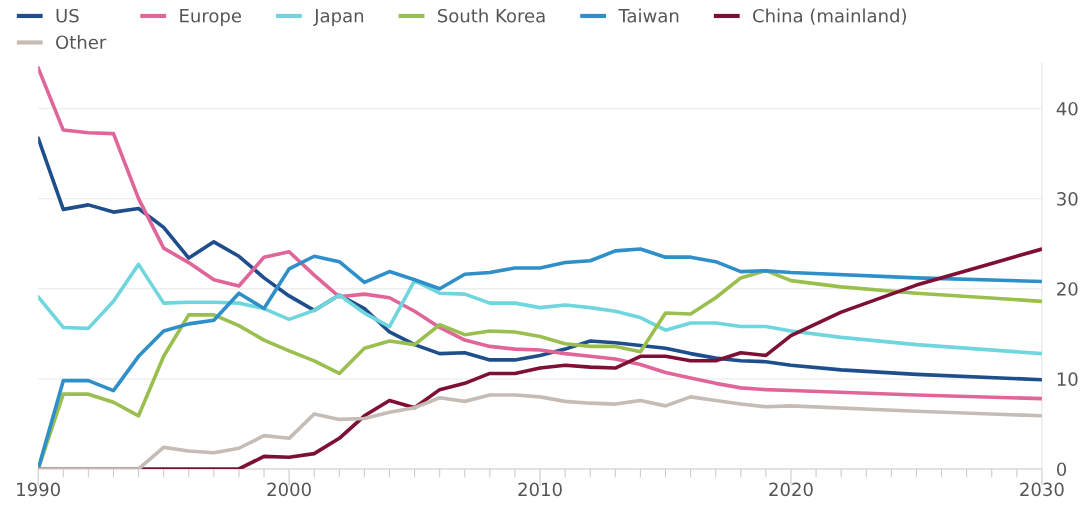  What do you see at coordinates (1067, 108) in the screenshot?
I see `y-tick-label: 40` at bounding box center [1067, 108].